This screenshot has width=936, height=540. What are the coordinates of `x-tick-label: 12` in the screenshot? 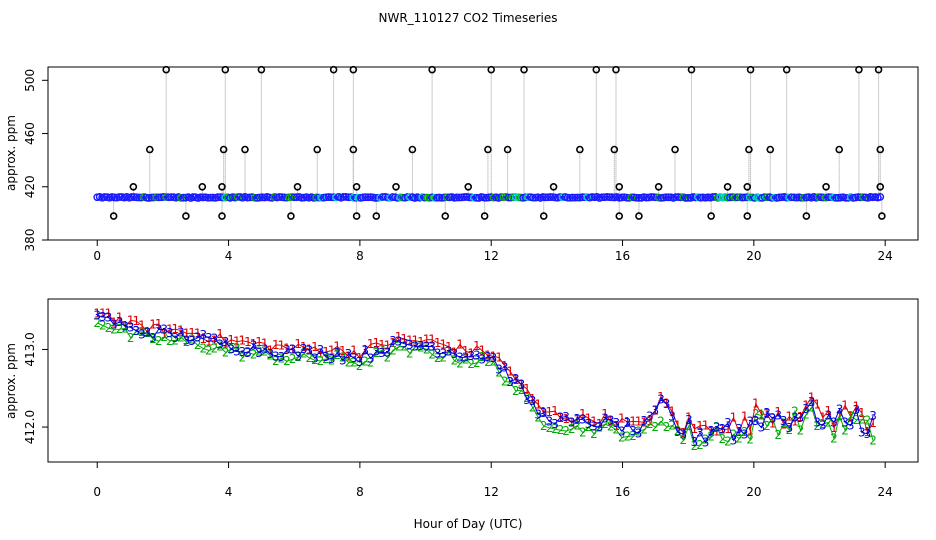 It's located at (491, 256).